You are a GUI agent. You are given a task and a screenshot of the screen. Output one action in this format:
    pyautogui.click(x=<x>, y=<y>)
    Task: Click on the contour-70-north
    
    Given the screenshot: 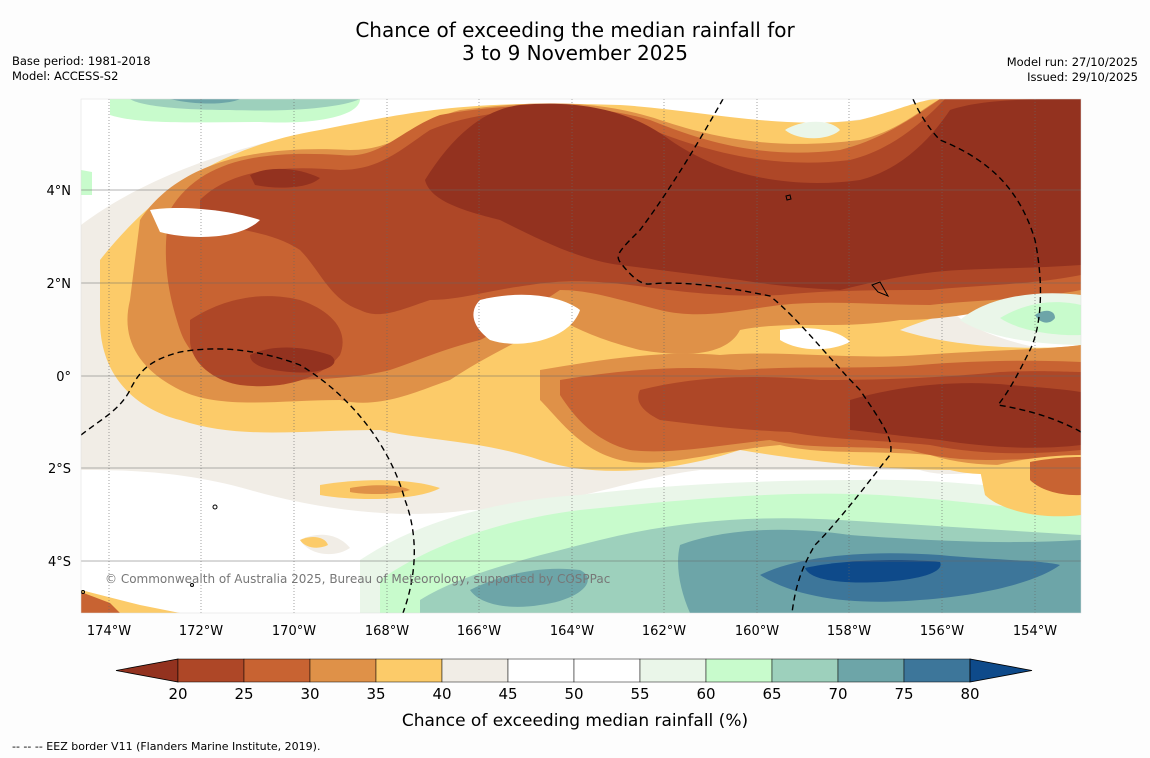 What is the action you would take?
    pyautogui.click(x=205, y=101)
    